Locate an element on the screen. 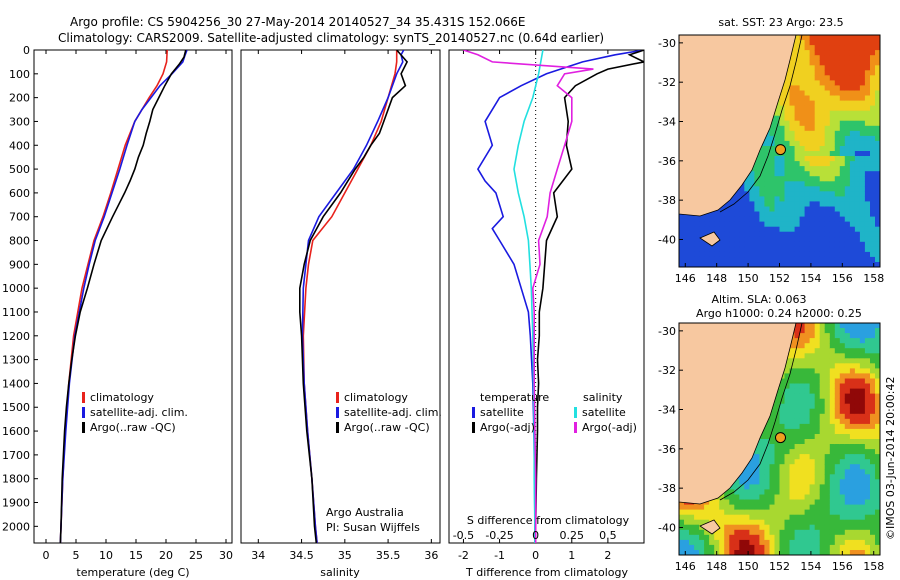 This screenshot has height=580, width=900. legend-swatch-t-satellite is located at coordinates (473, 412).